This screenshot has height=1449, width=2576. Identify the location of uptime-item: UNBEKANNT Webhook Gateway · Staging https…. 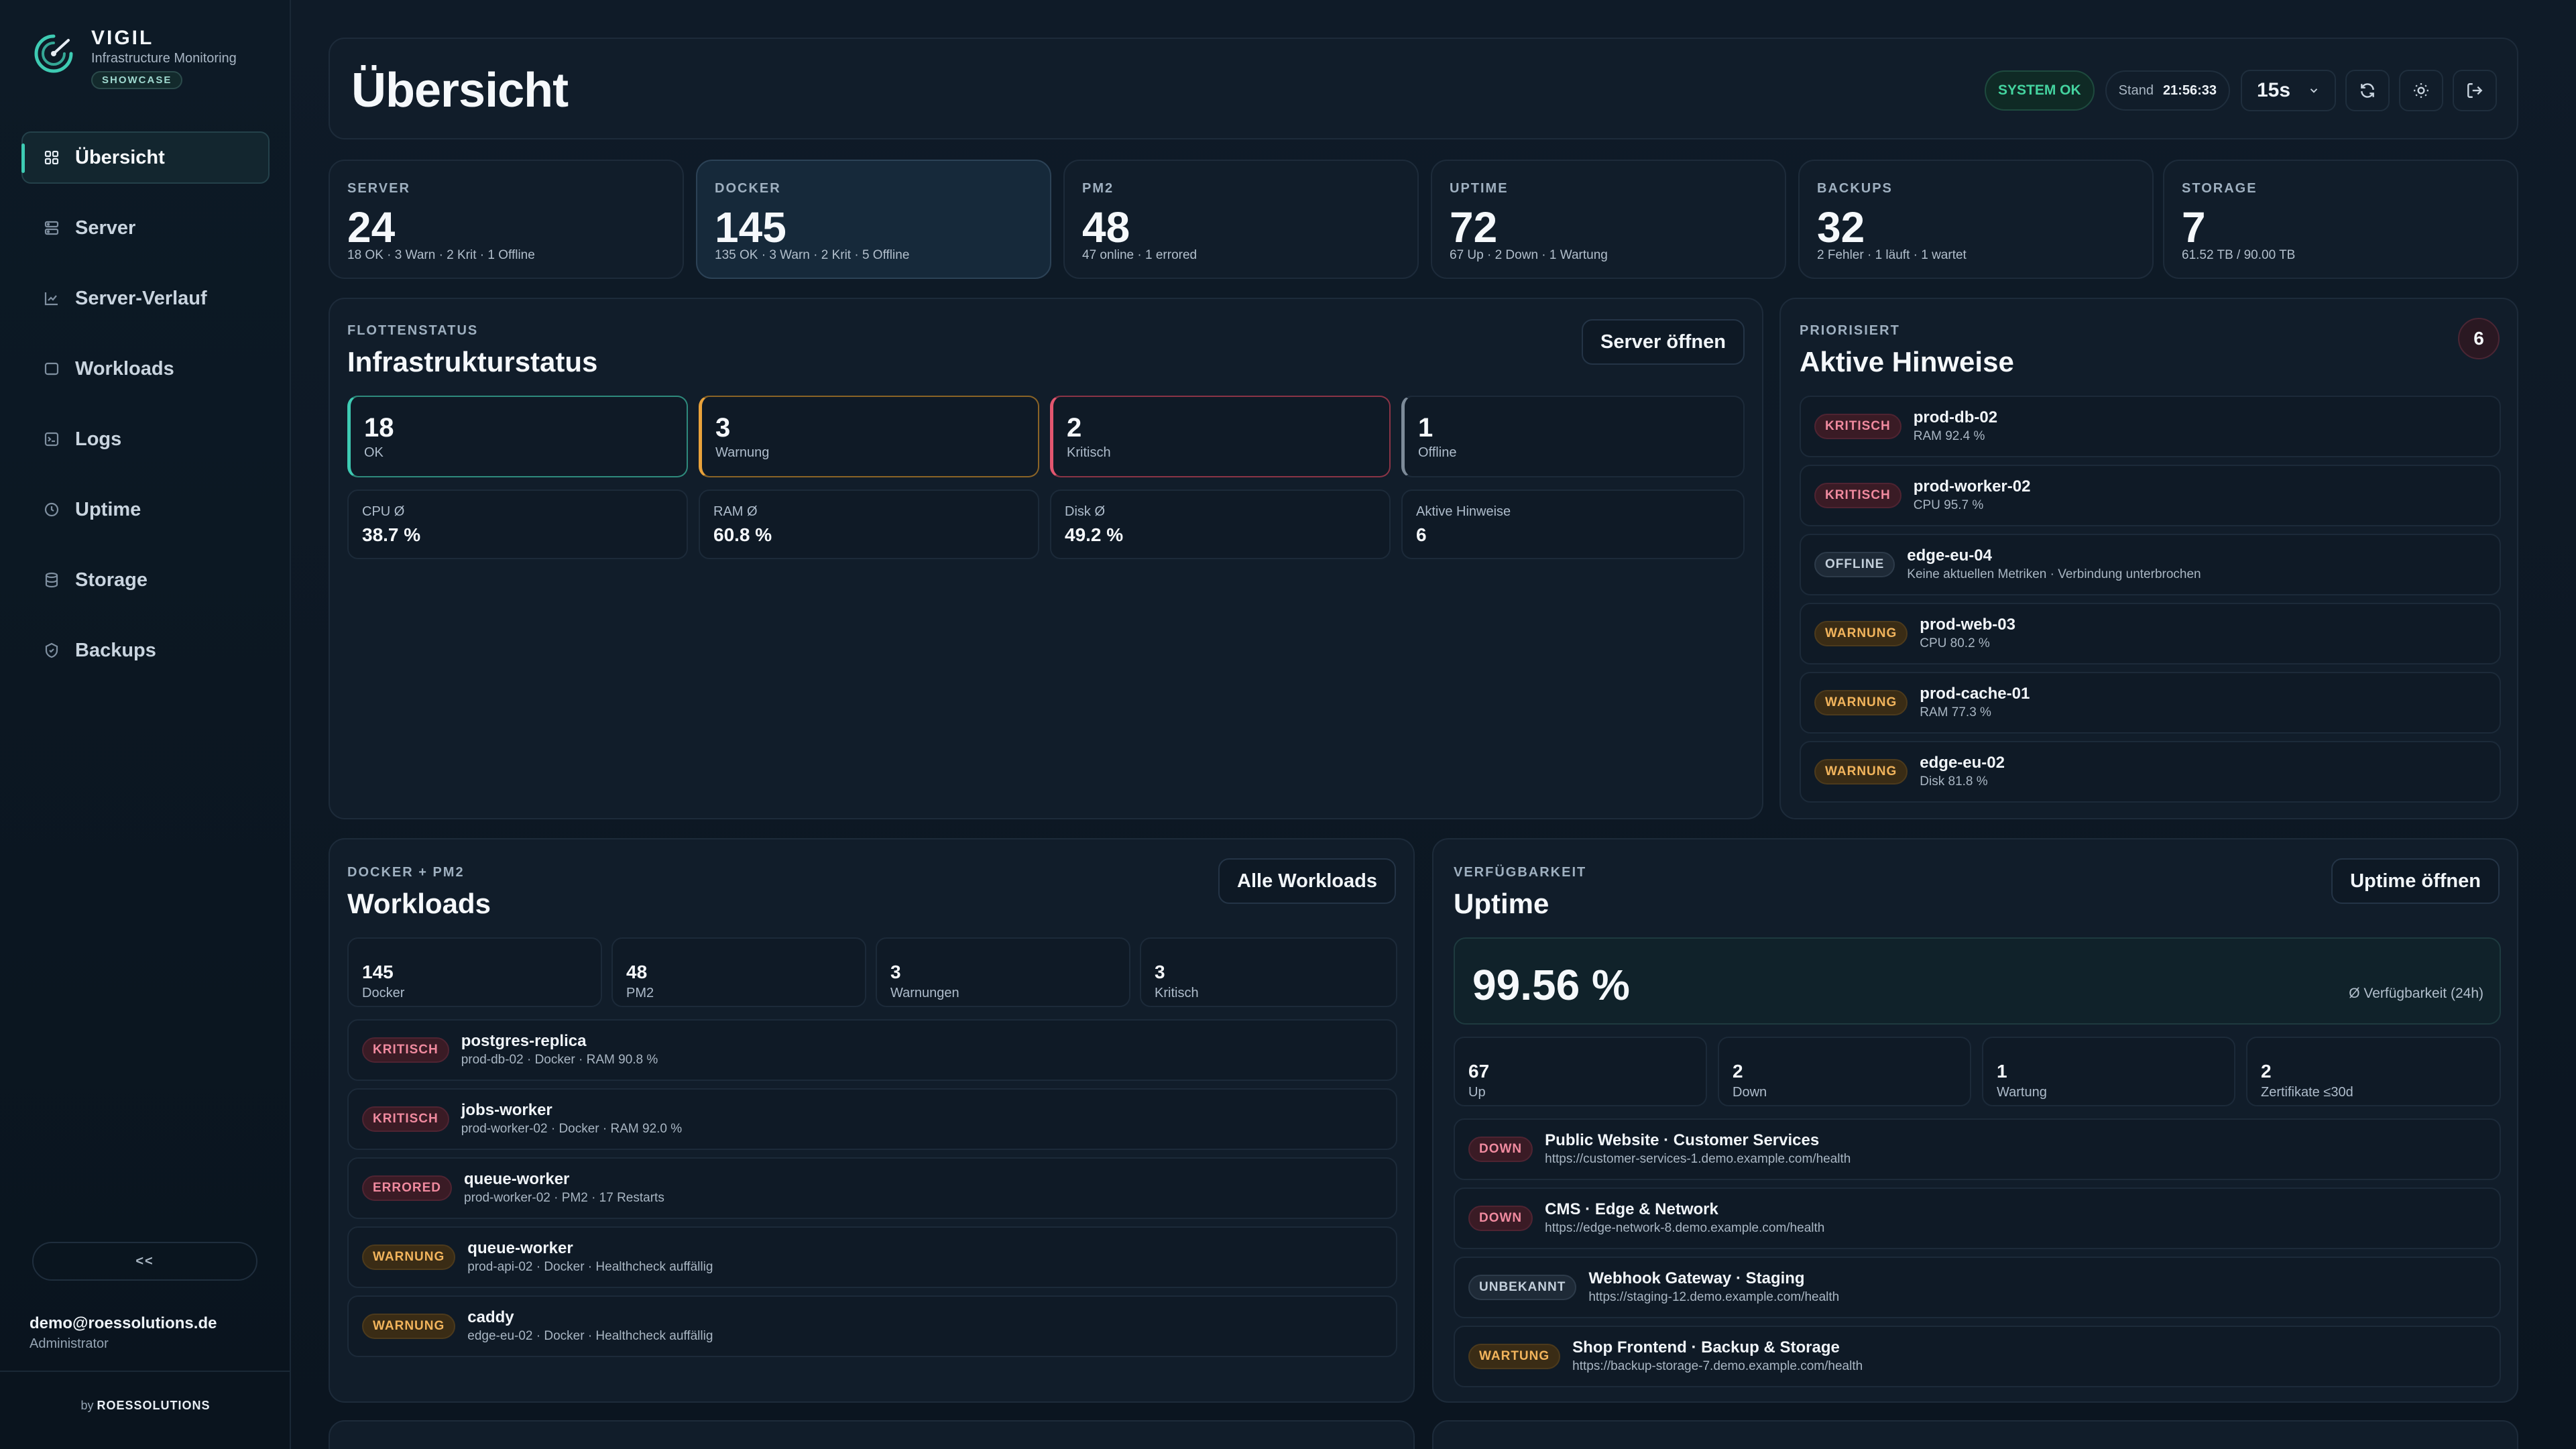
(1977, 1288).